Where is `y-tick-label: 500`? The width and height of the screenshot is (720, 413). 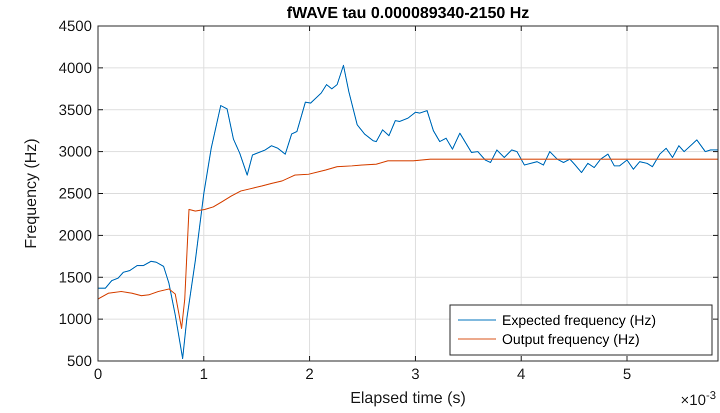
y-tick-label: 500 is located at coordinates (79, 361).